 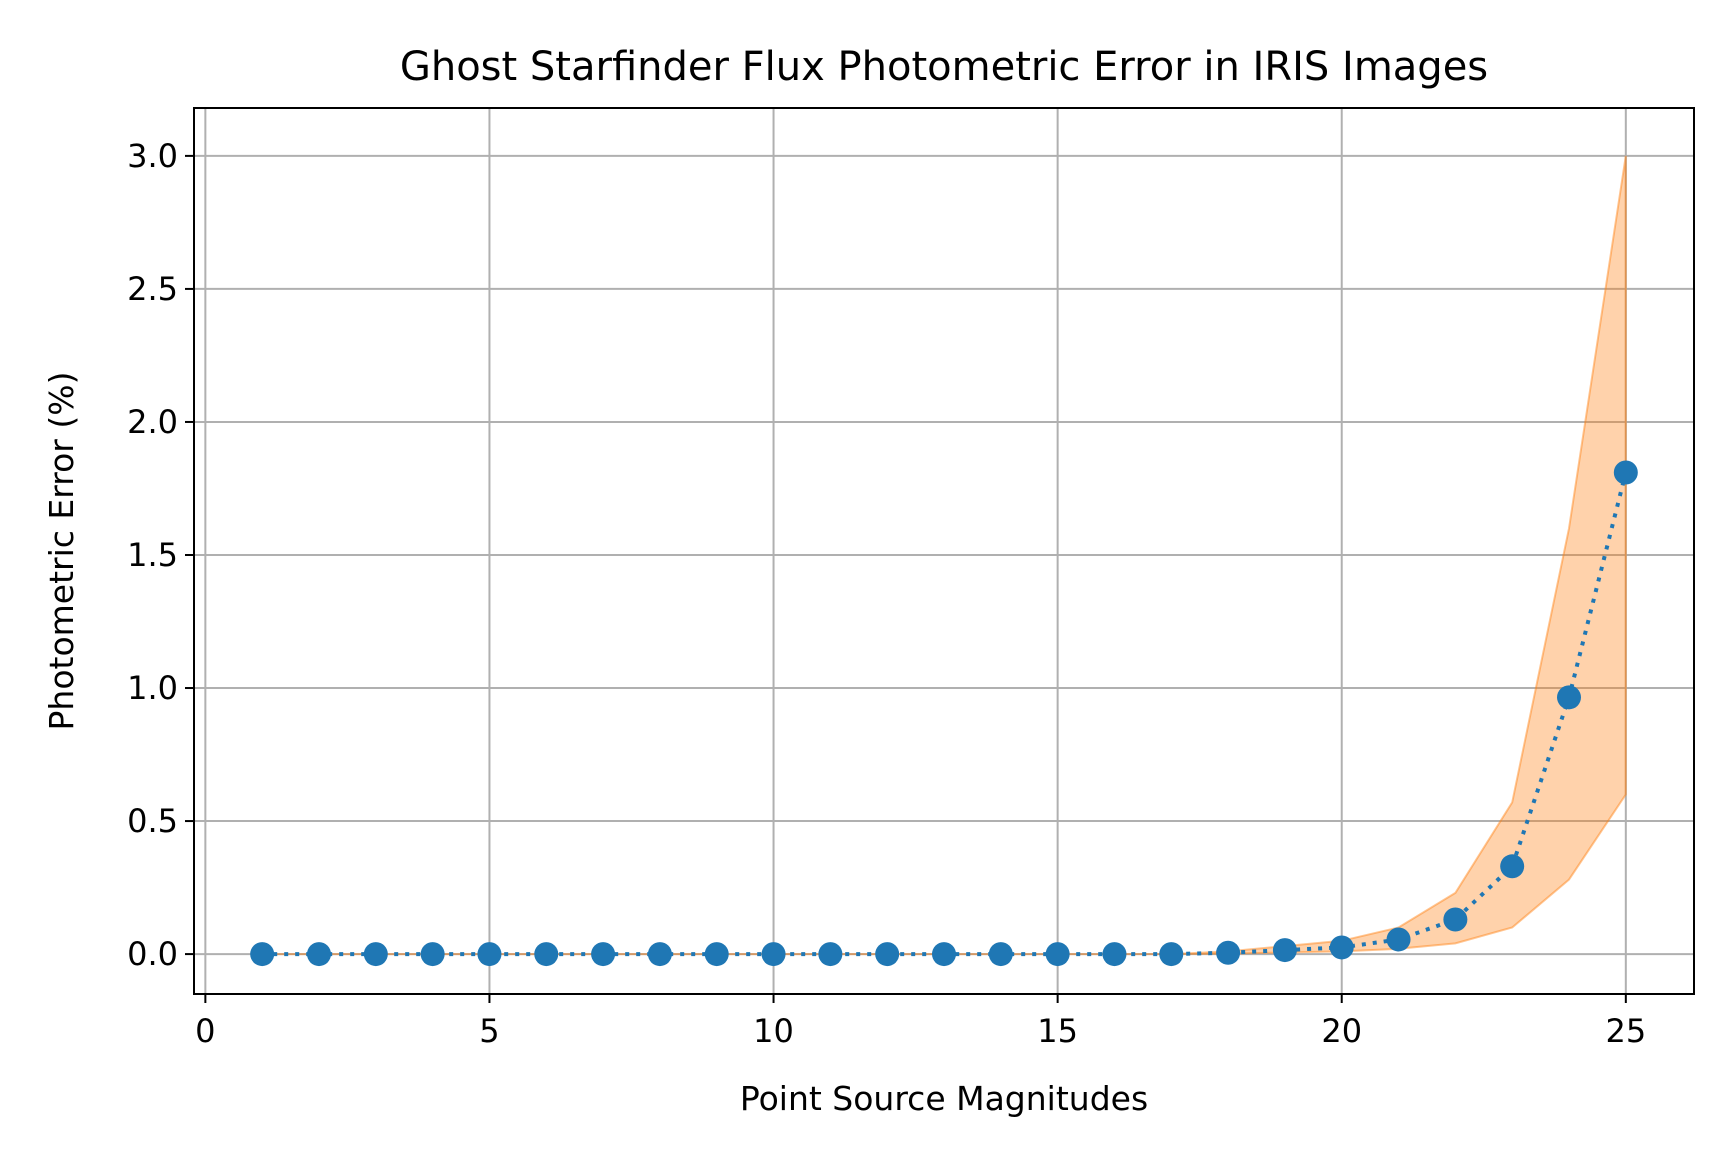 I want to click on x-axis-label: Point Source Magnitudes, so click(x=944, y=1098).